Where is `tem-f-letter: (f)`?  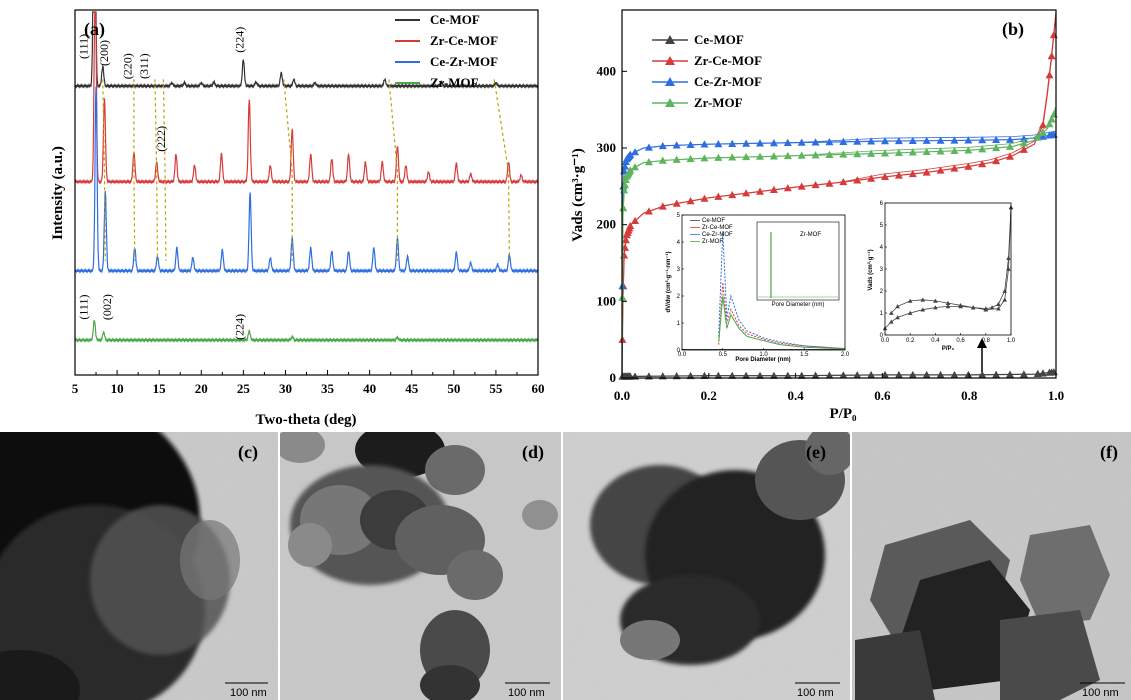 tem-f-letter: (f) is located at coordinates (1109, 452).